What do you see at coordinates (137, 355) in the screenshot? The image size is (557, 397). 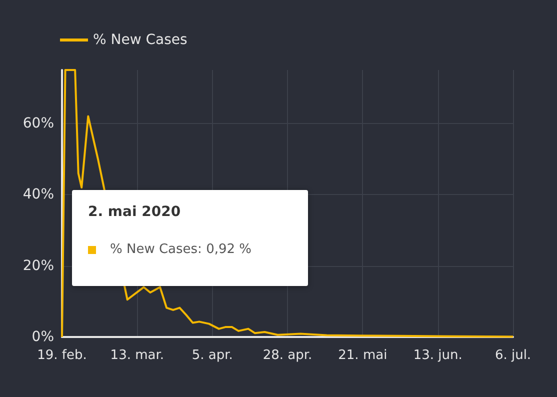 I see `x-tick-label: 13. mar.` at bounding box center [137, 355].